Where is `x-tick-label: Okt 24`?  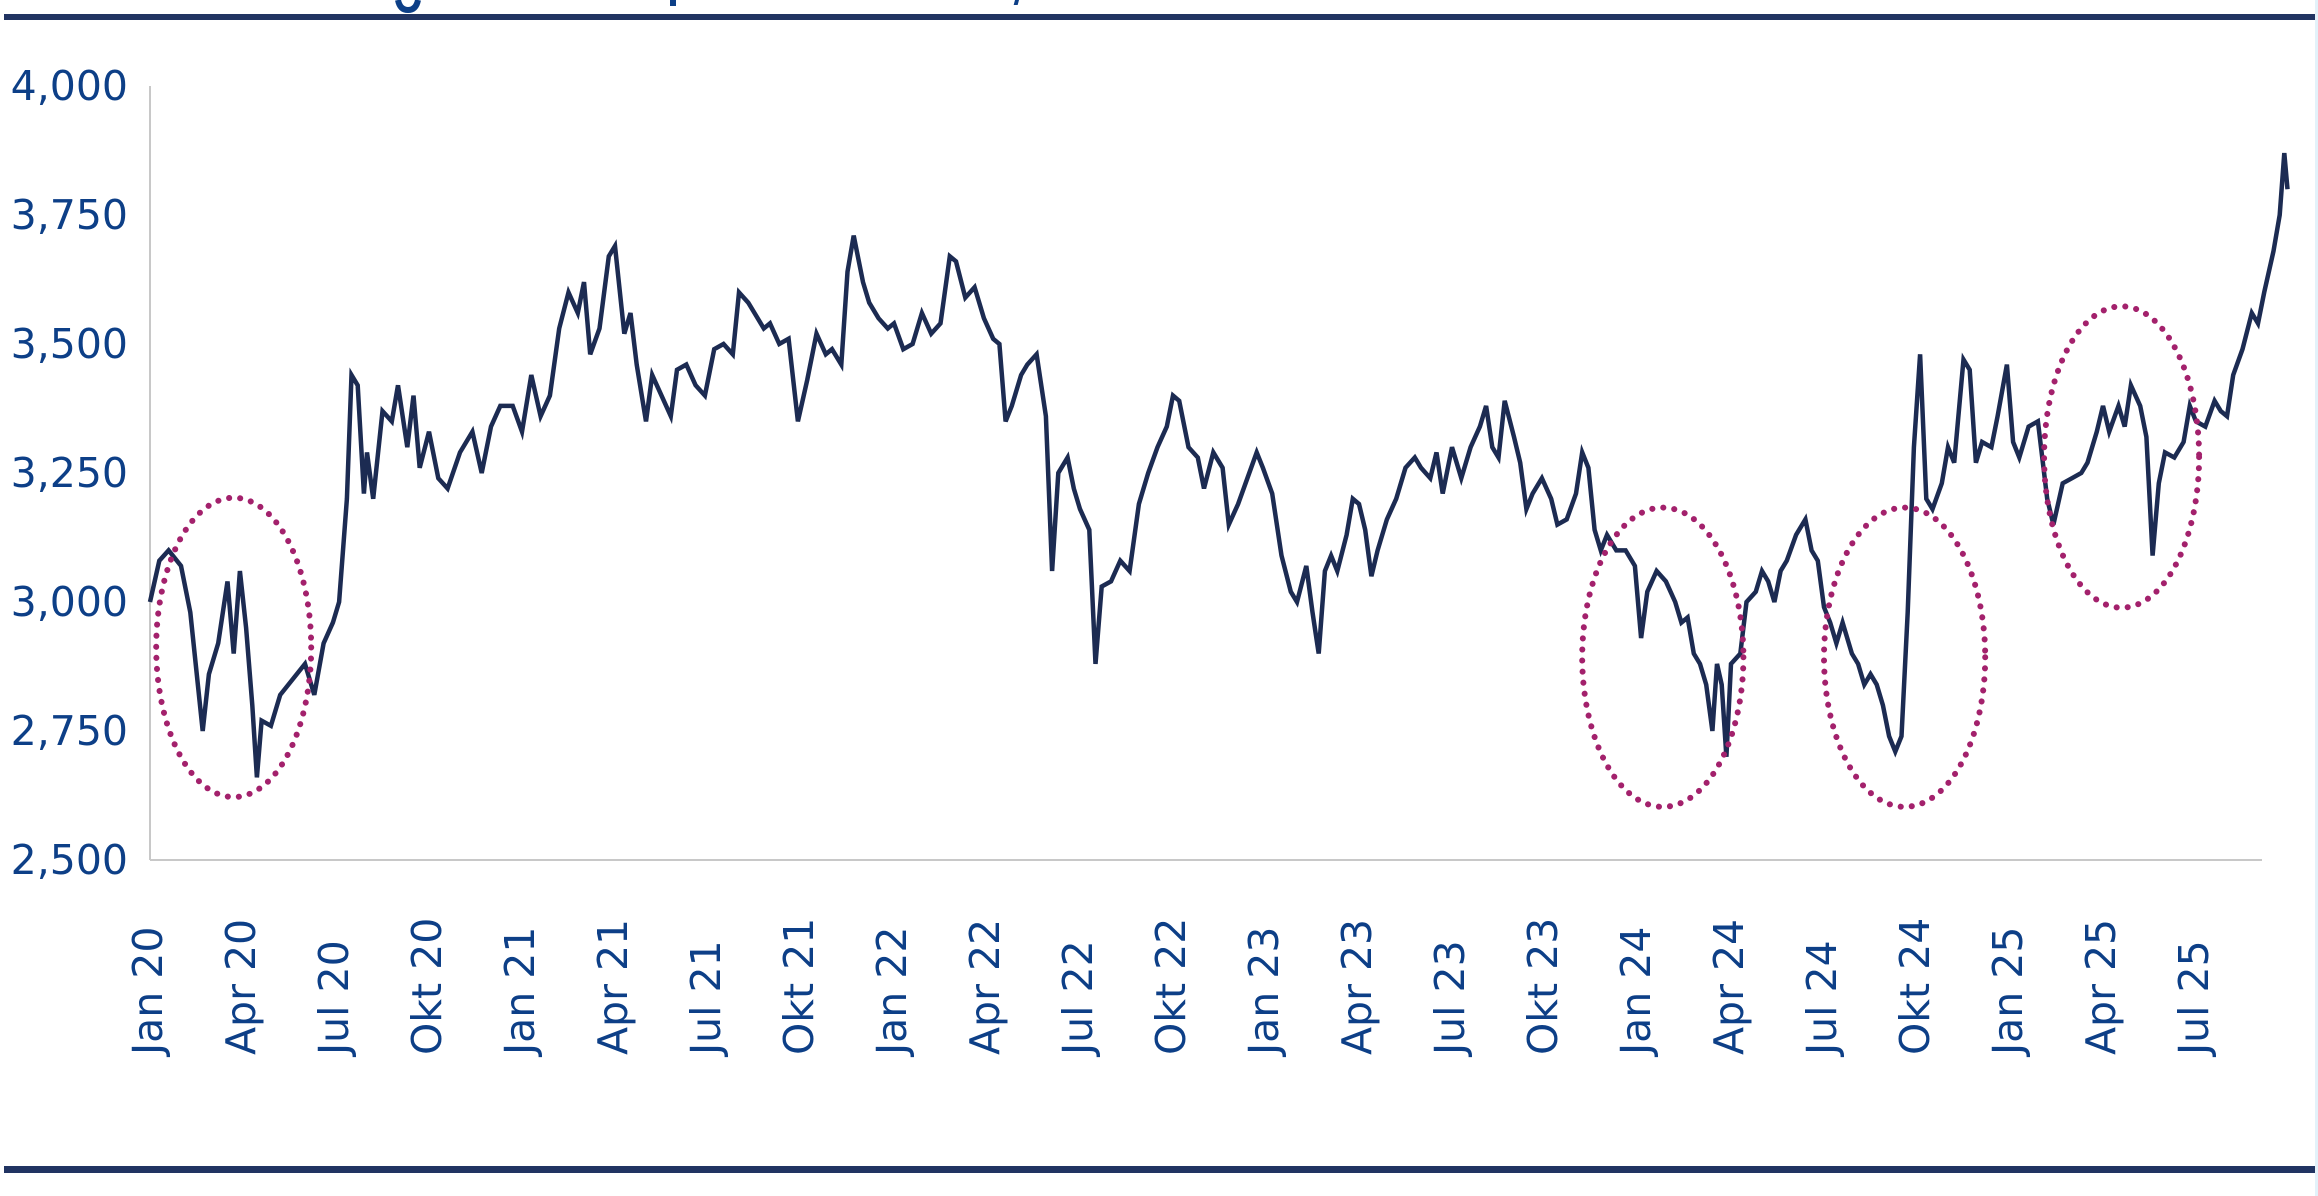 x-tick-label: Okt 24 is located at coordinates (1915, 986).